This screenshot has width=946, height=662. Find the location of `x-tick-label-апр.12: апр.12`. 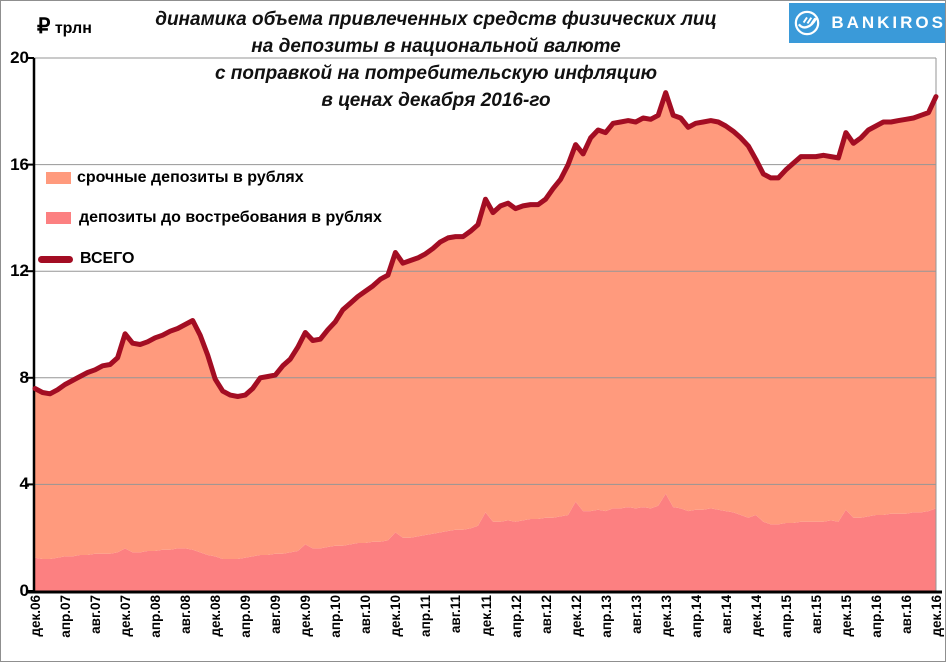

x-tick-label-апр.12: апр.12 is located at coordinates (516, 616).